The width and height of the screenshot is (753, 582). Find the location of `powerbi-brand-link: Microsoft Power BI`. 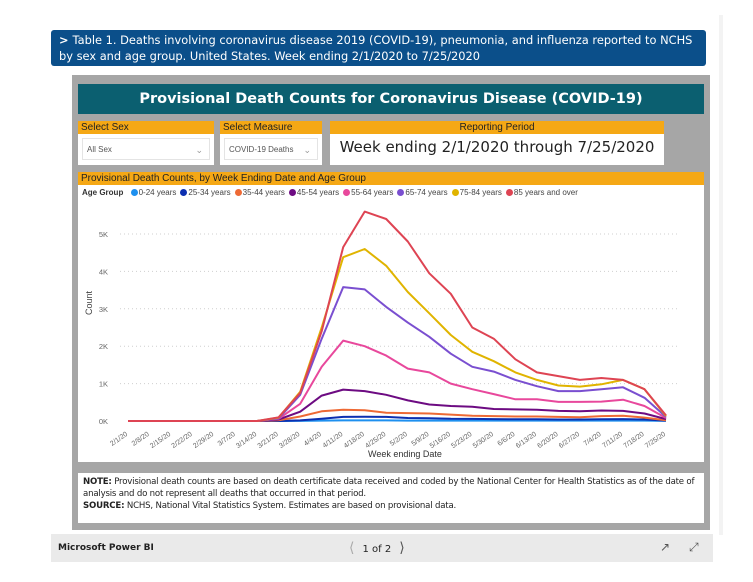

powerbi-brand-link: Microsoft Power BI is located at coordinates (106, 548).